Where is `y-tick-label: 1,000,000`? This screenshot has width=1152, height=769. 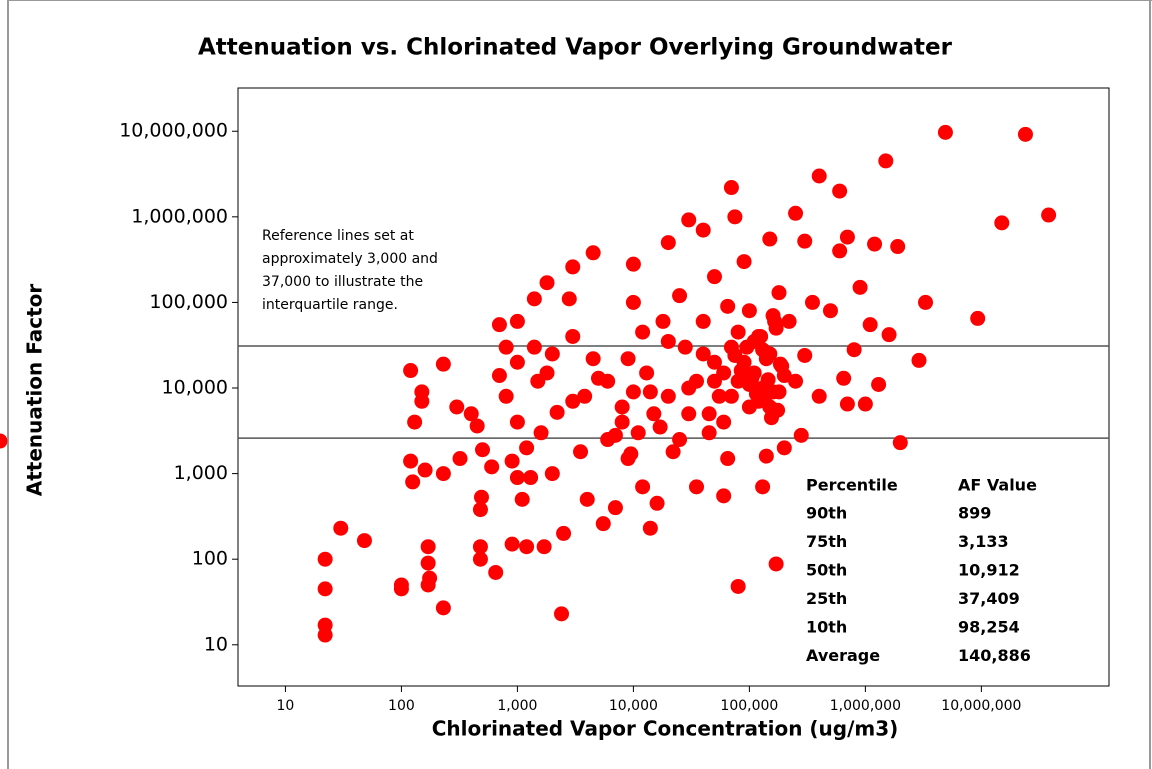 y-tick-label: 1,000,000 is located at coordinates (179, 216).